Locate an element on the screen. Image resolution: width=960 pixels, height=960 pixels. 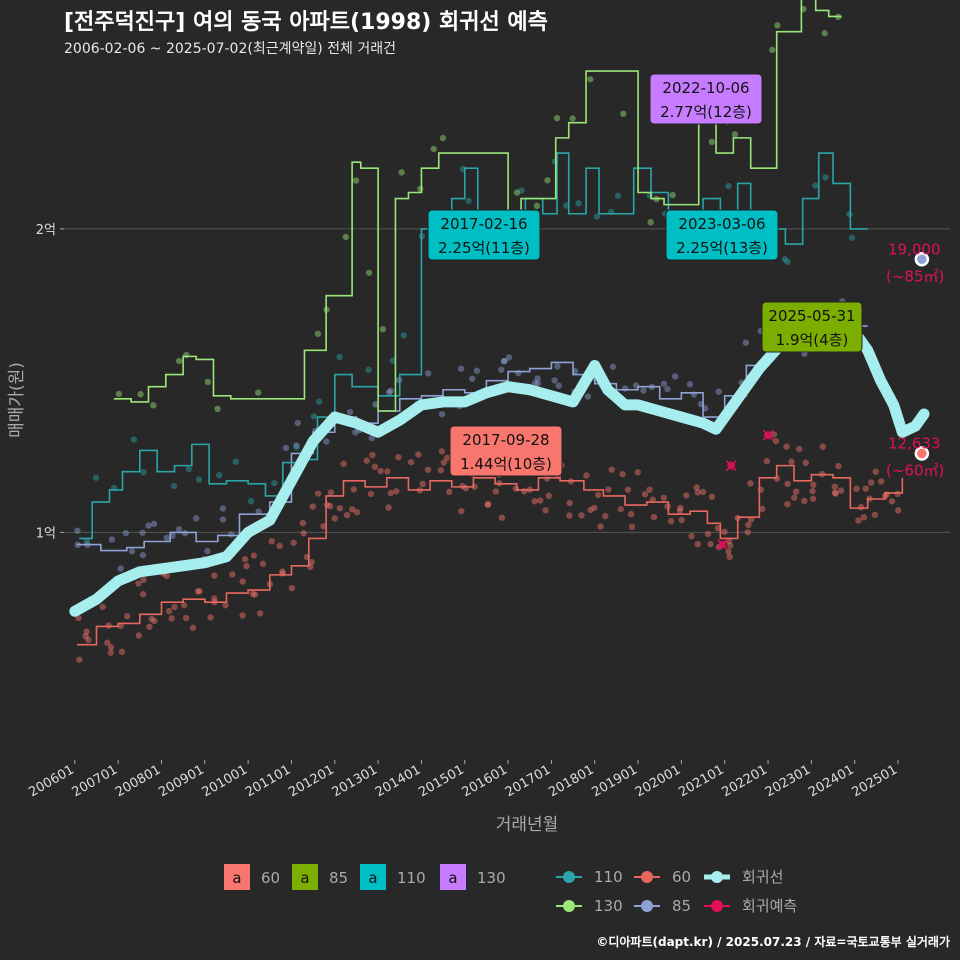
latest-60-marker is located at coordinates (922, 453).